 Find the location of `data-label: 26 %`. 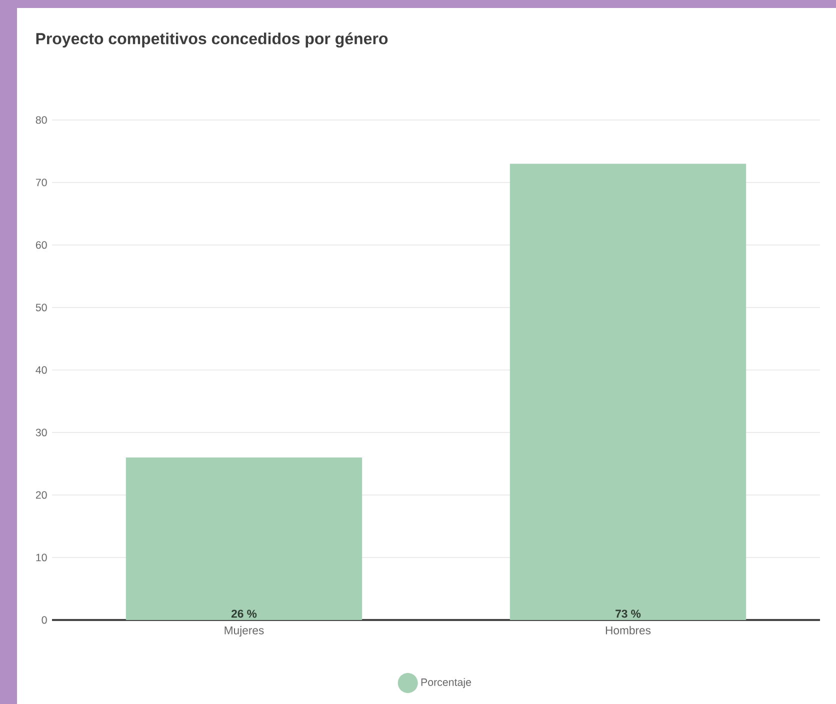

data-label: 26 % is located at coordinates (244, 614).